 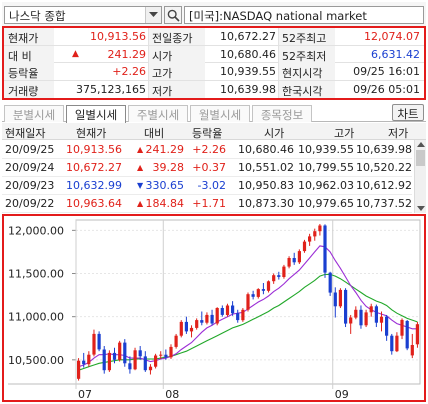 What do you see at coordinates (302, 91) in the screenshot?
I see `kr-time-label: 한국시각` at bounding box center [302, 91].